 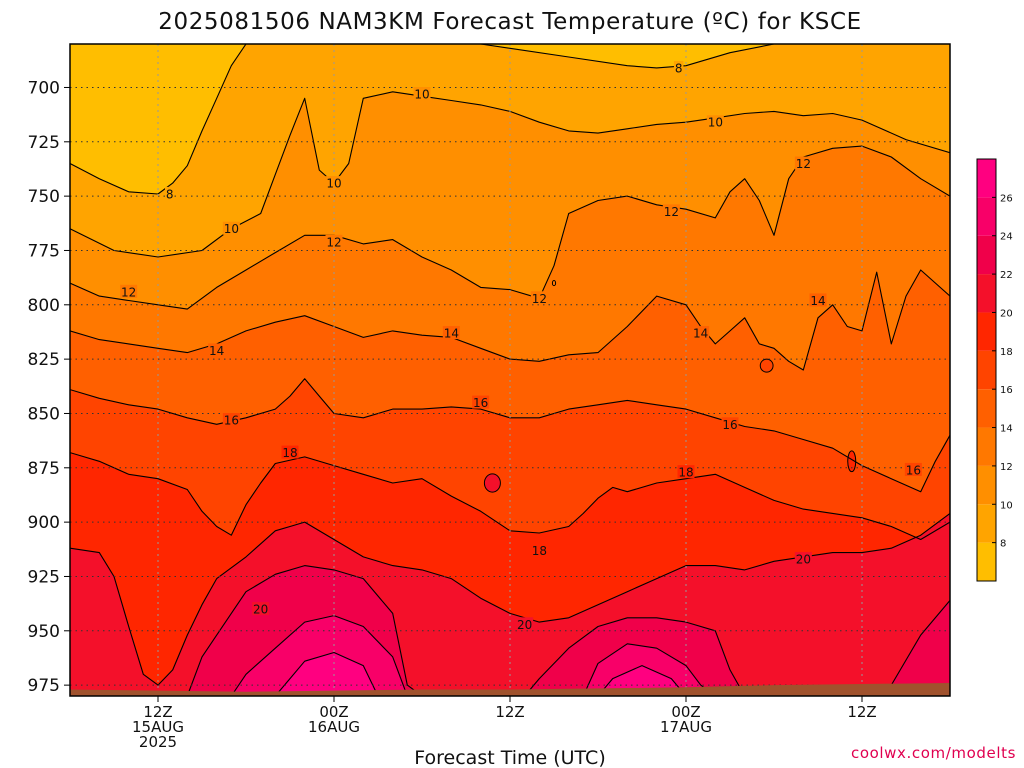 I want to click on y-tick-label-925: 925, so click(x=44, y=577).